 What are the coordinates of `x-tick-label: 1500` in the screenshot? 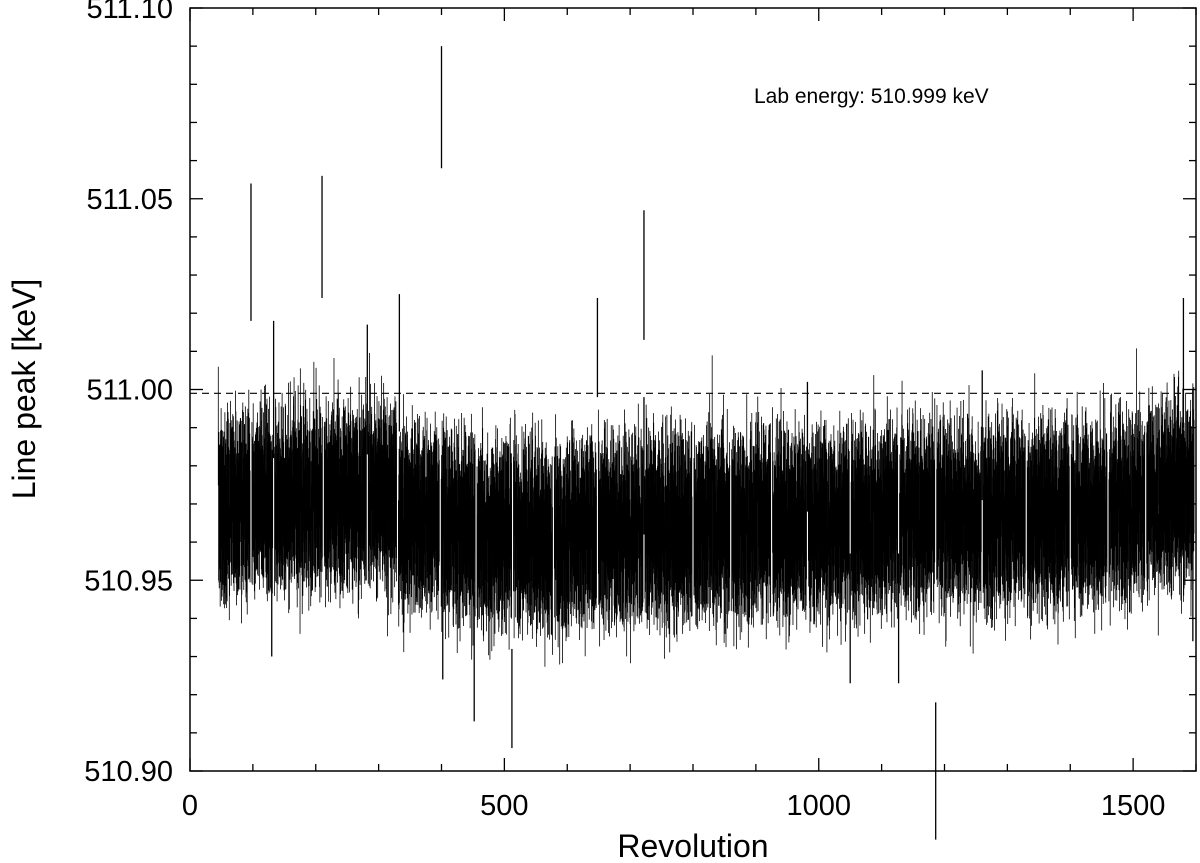 It's located at (1133, 806).